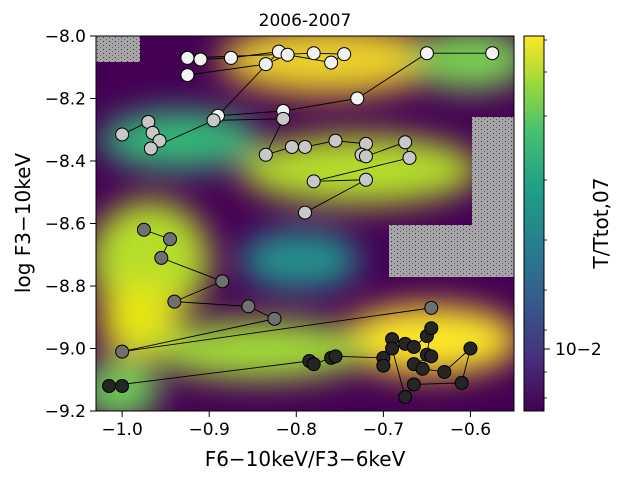 This screenshot has width=640, height=484. Describe the element at coordinates (601, 224) in the screenshot. I see `colorbar-label: T/Ttot,07` at that location.